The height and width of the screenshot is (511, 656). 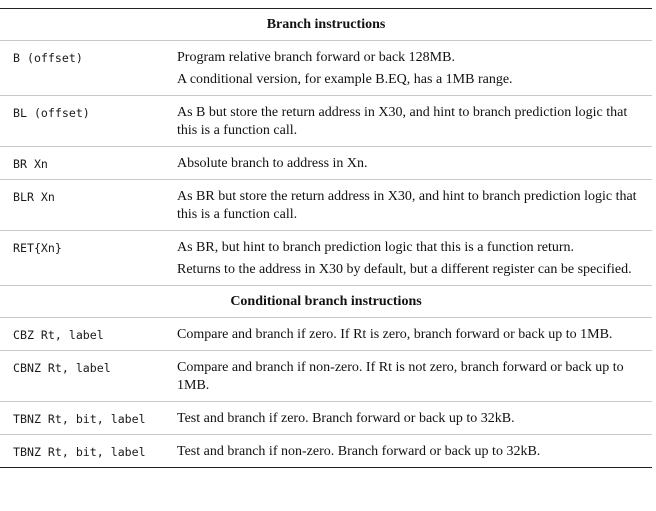 I want to click on description-paragraph: Absolute branch to address in Xn., so click(x=272, y=163).